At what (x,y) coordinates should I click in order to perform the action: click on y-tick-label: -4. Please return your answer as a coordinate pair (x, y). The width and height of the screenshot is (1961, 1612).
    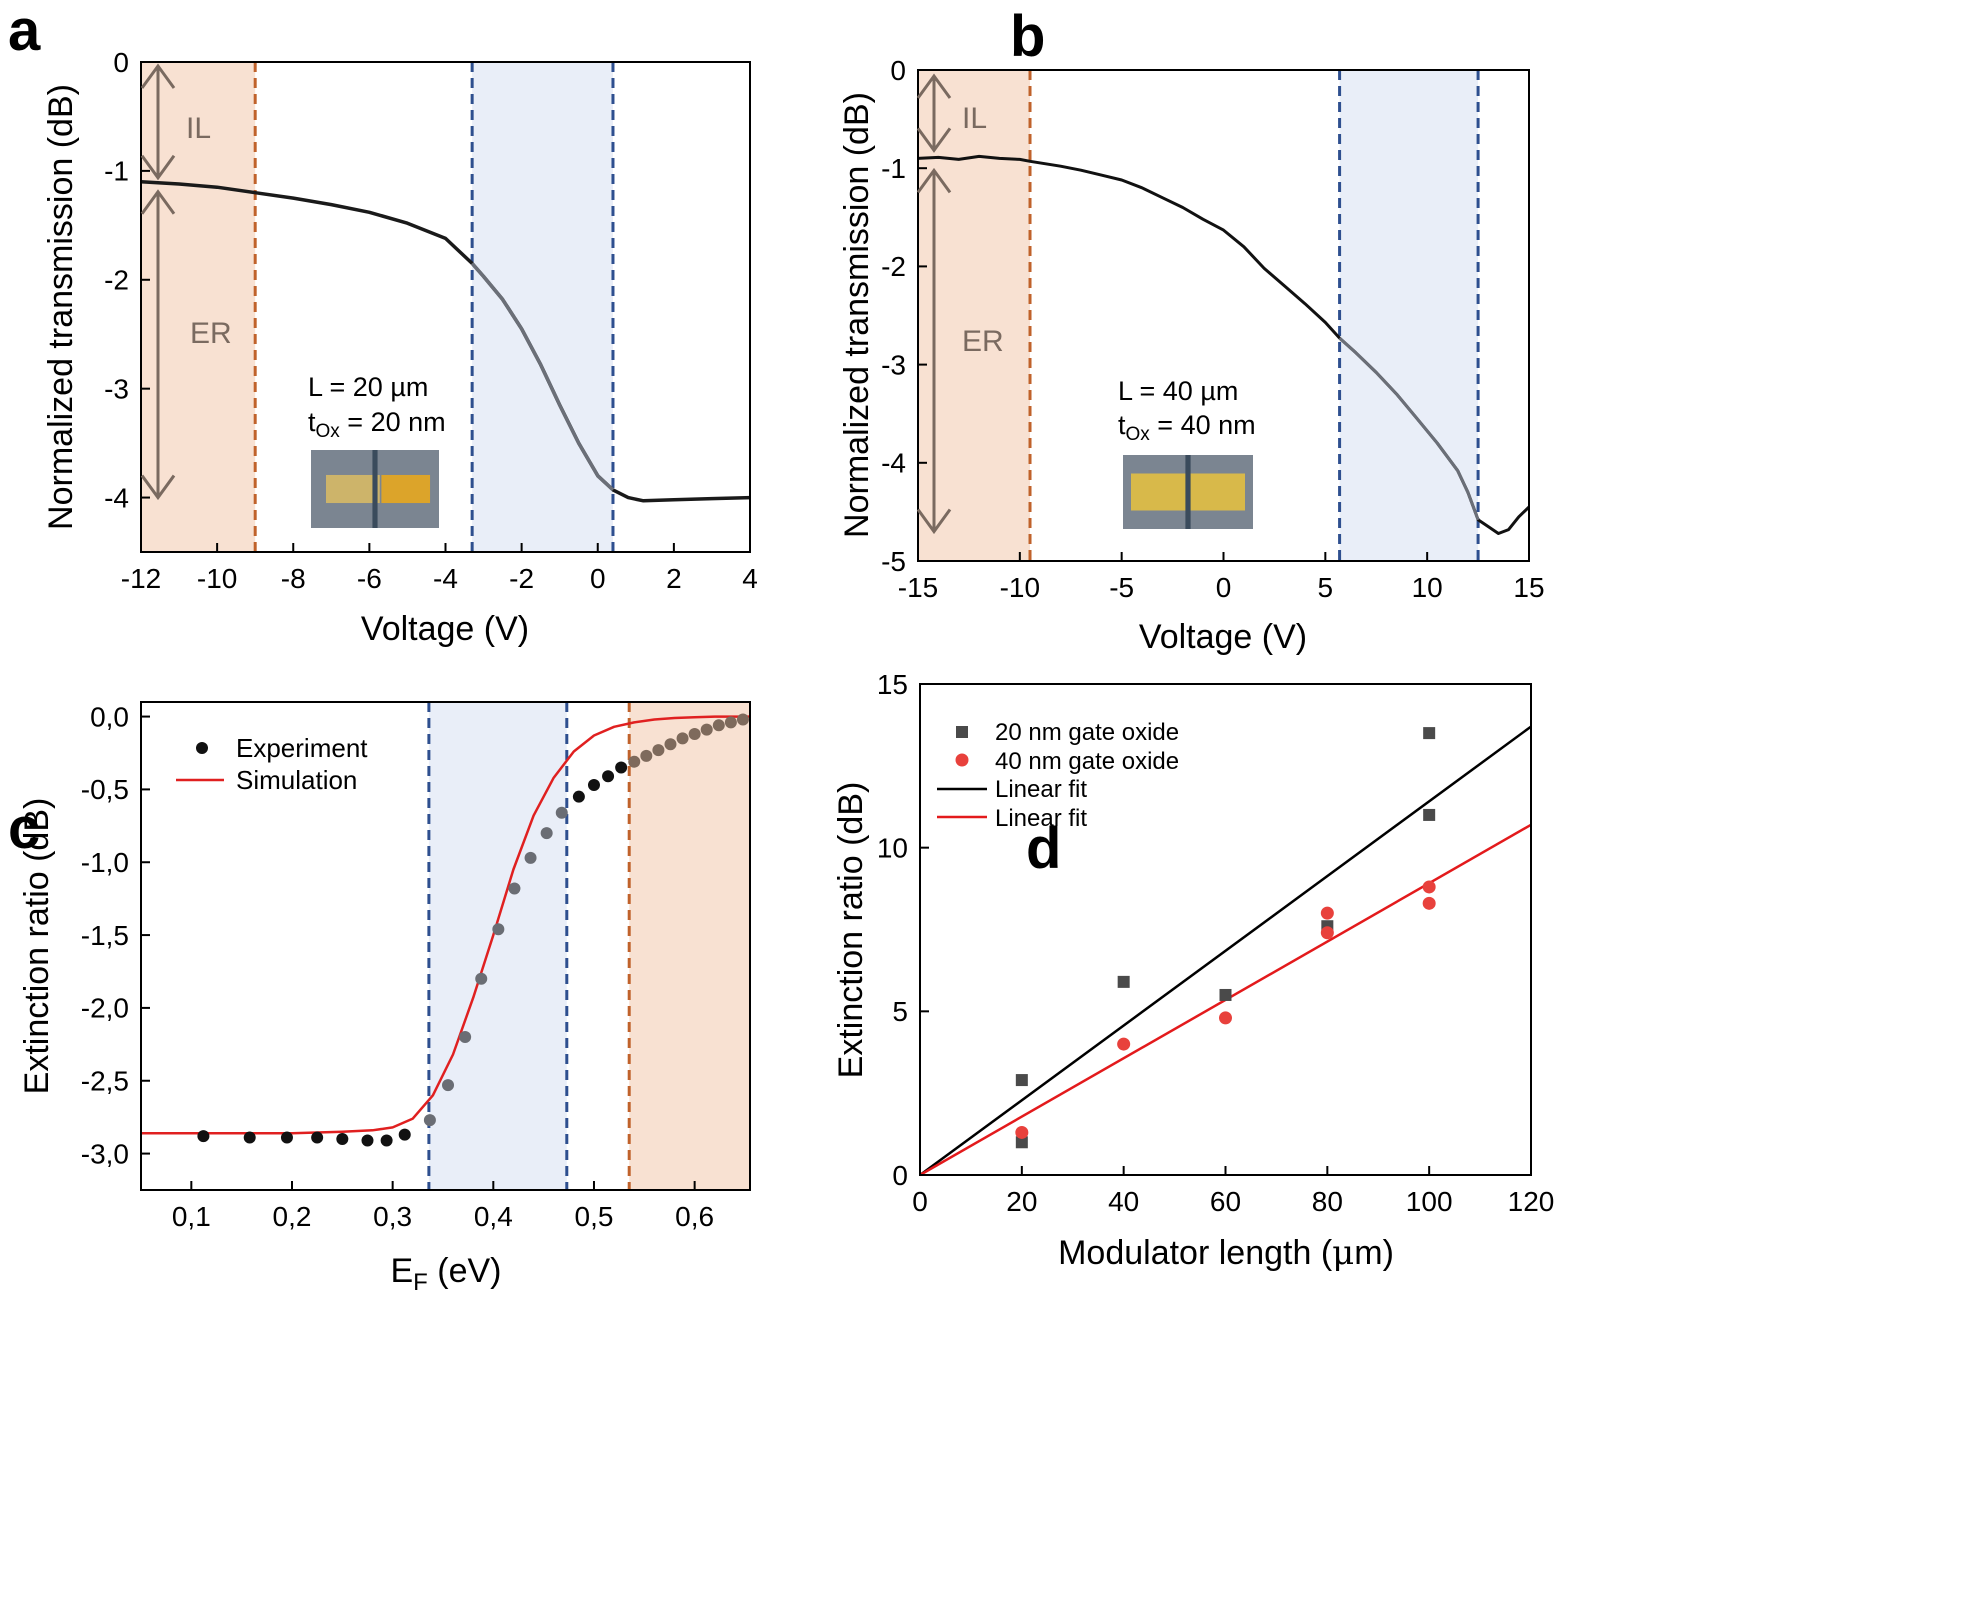
    Looking at the image, I should click on (893, 463).